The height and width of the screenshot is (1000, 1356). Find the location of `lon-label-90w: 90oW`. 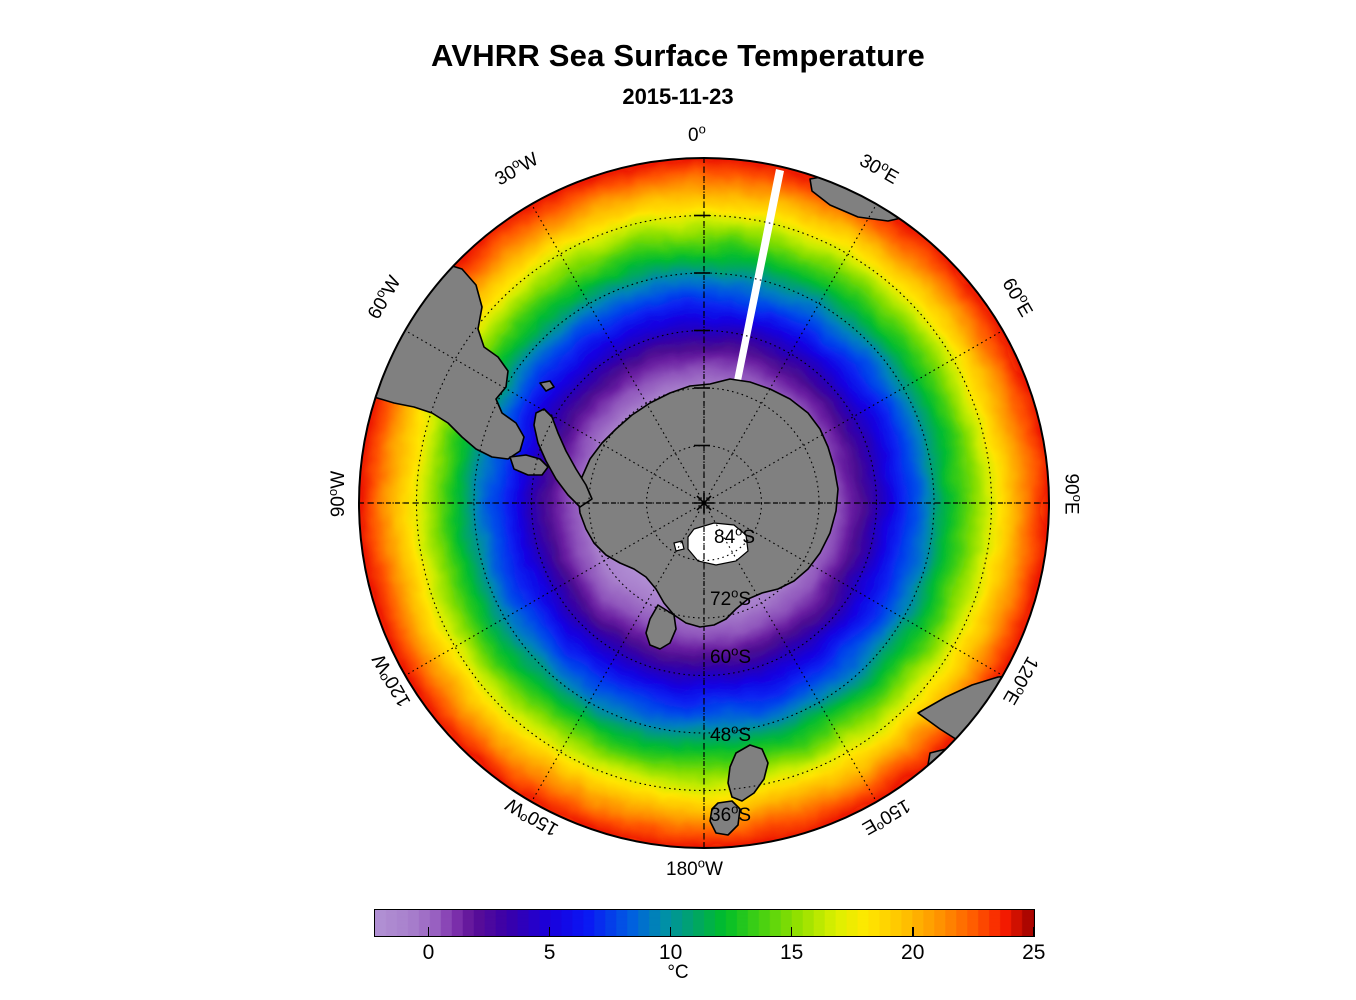

lon-label-90w: 90oW is located at coordinates (337, 494).